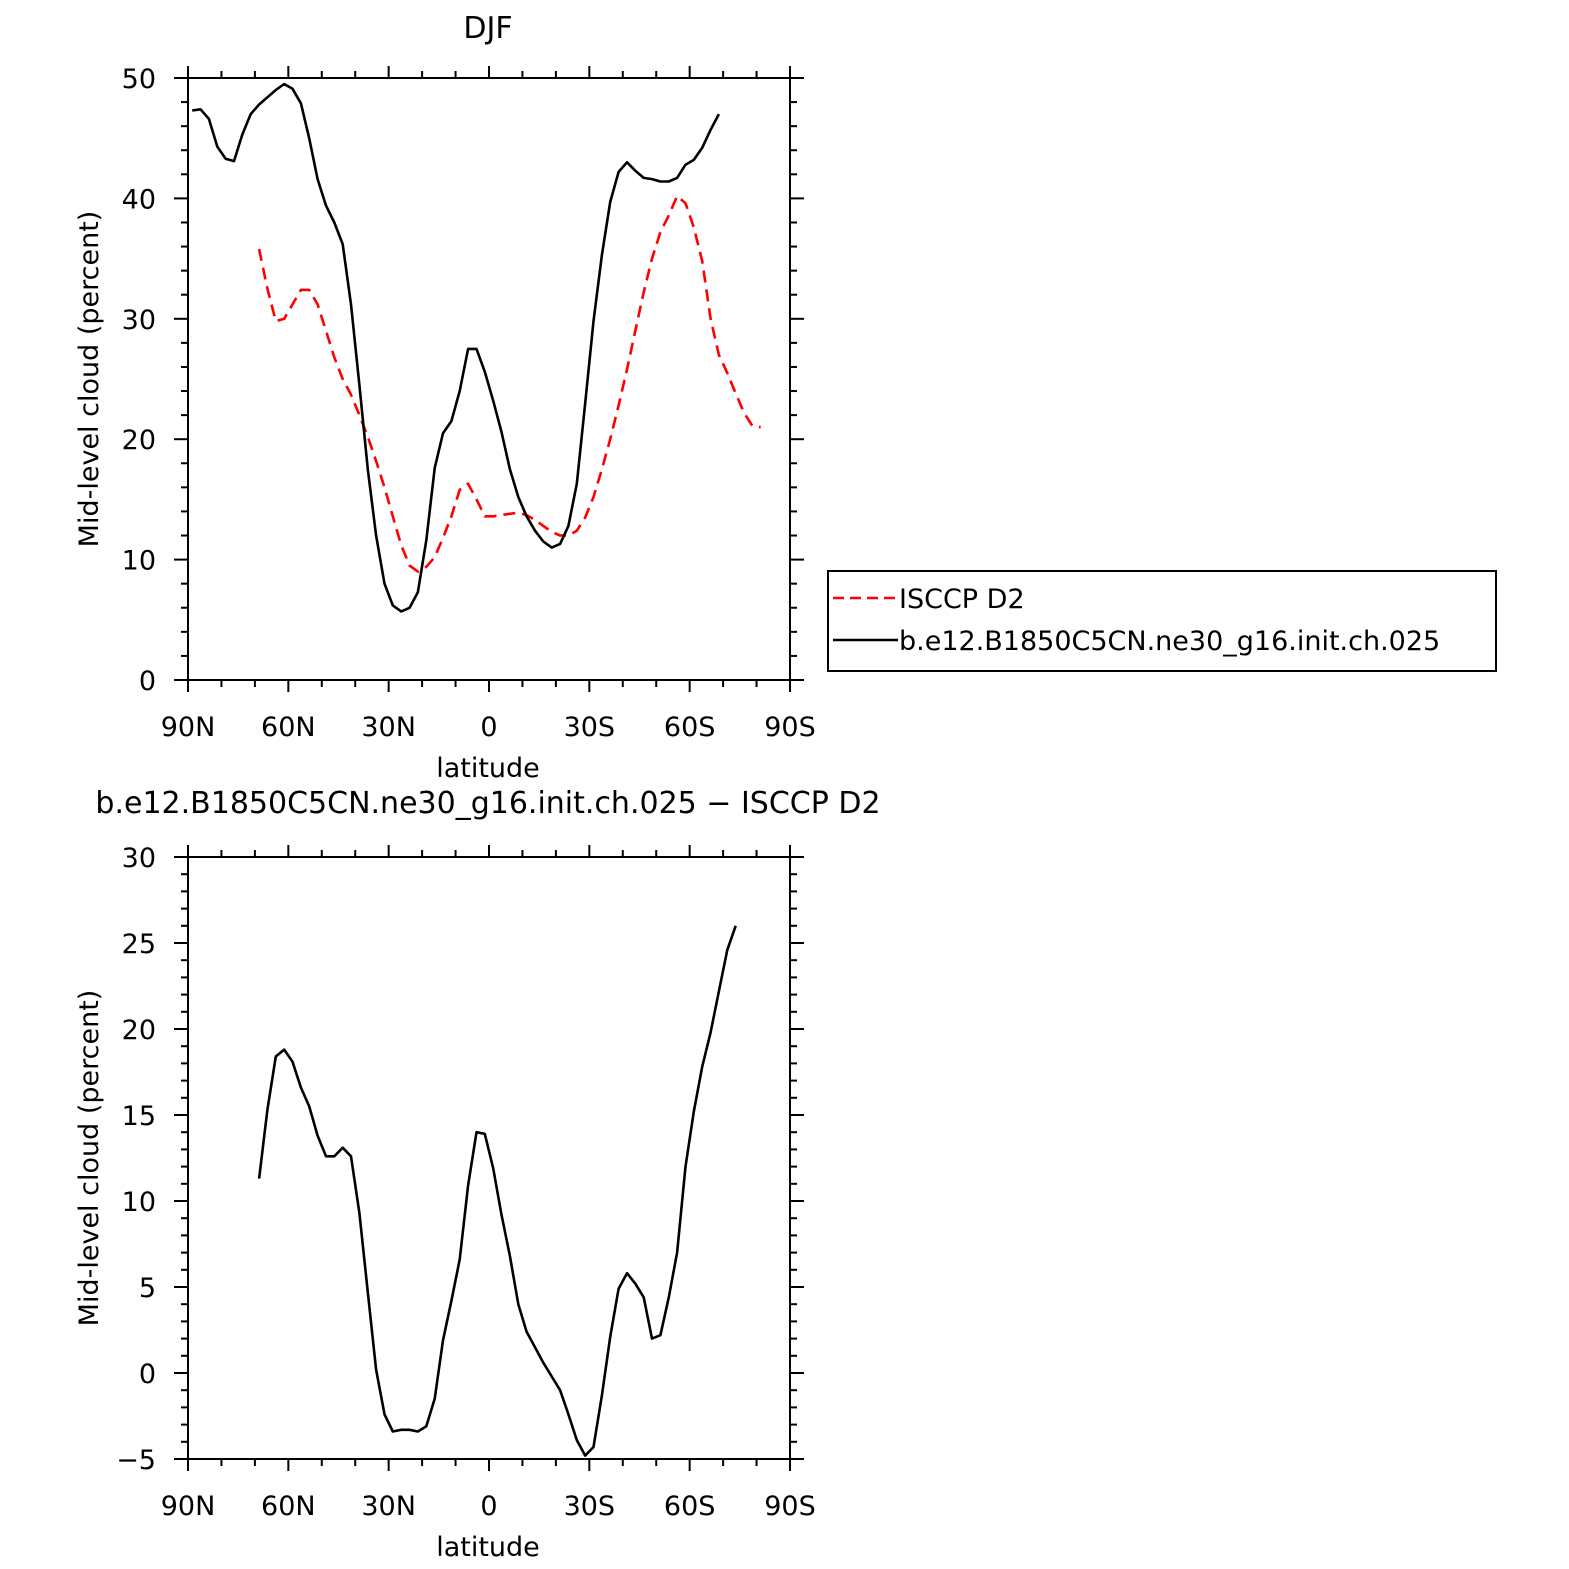  What do you see at coordinates (139, 944) in the screenshot?
I see `bottom-y-tick-label: 25` at bounding box center [139, 944].